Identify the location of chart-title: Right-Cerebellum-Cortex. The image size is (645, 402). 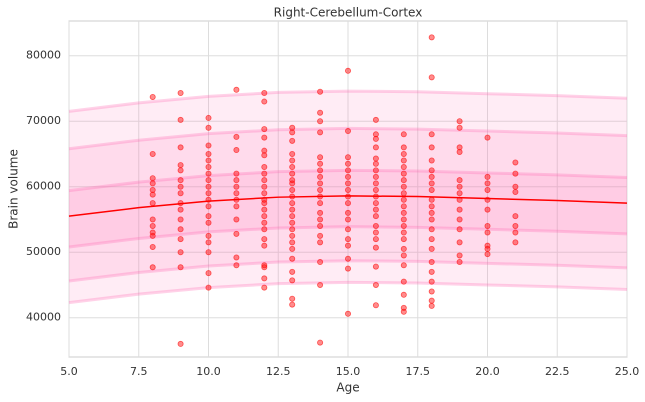
(348, 13).